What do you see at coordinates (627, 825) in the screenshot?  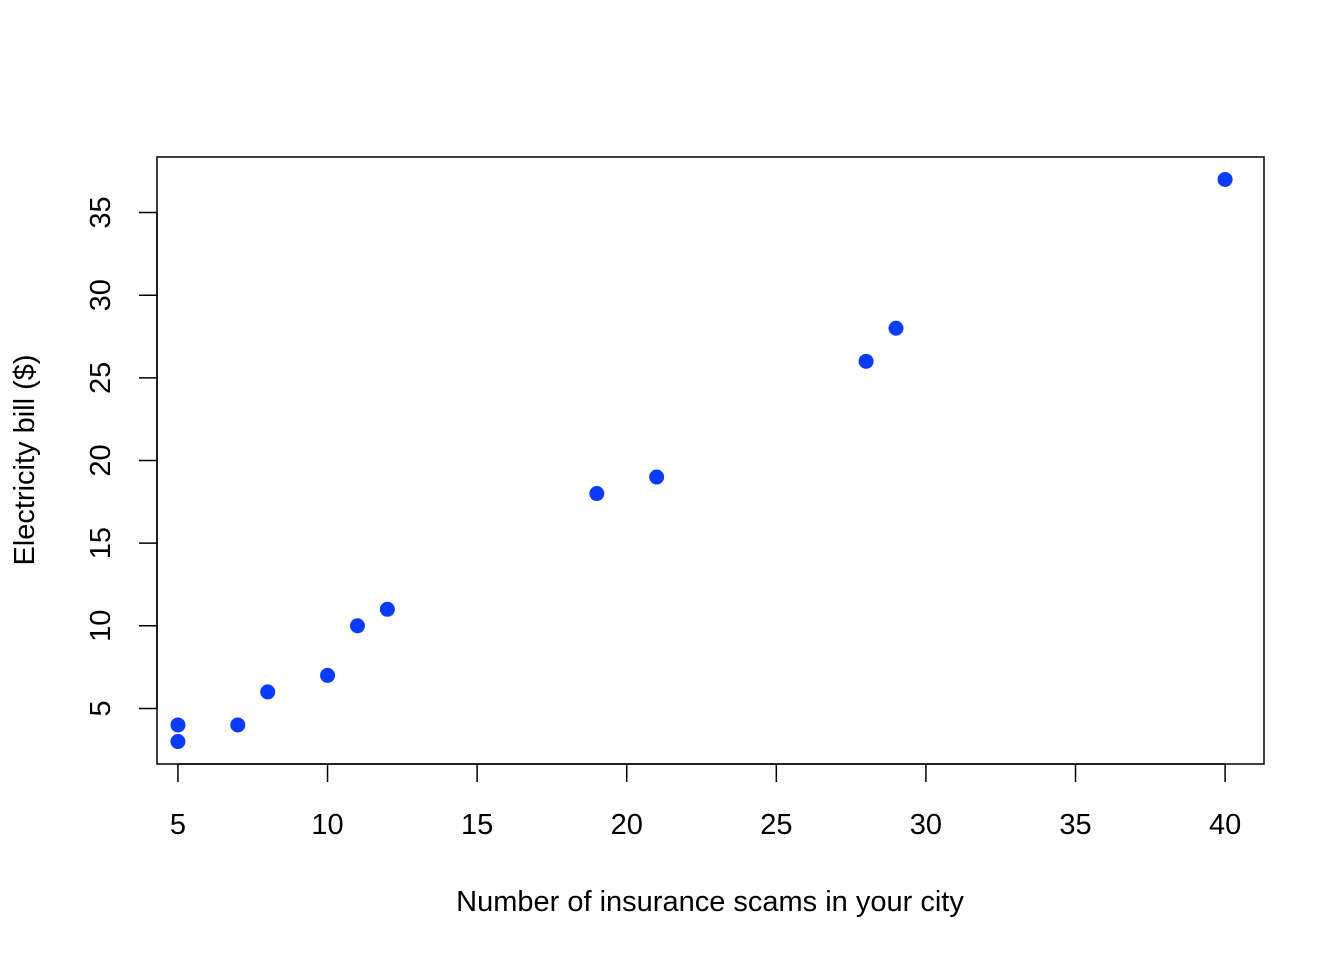 I see `x-tick-label: 20` at bounding box center [627, 825].